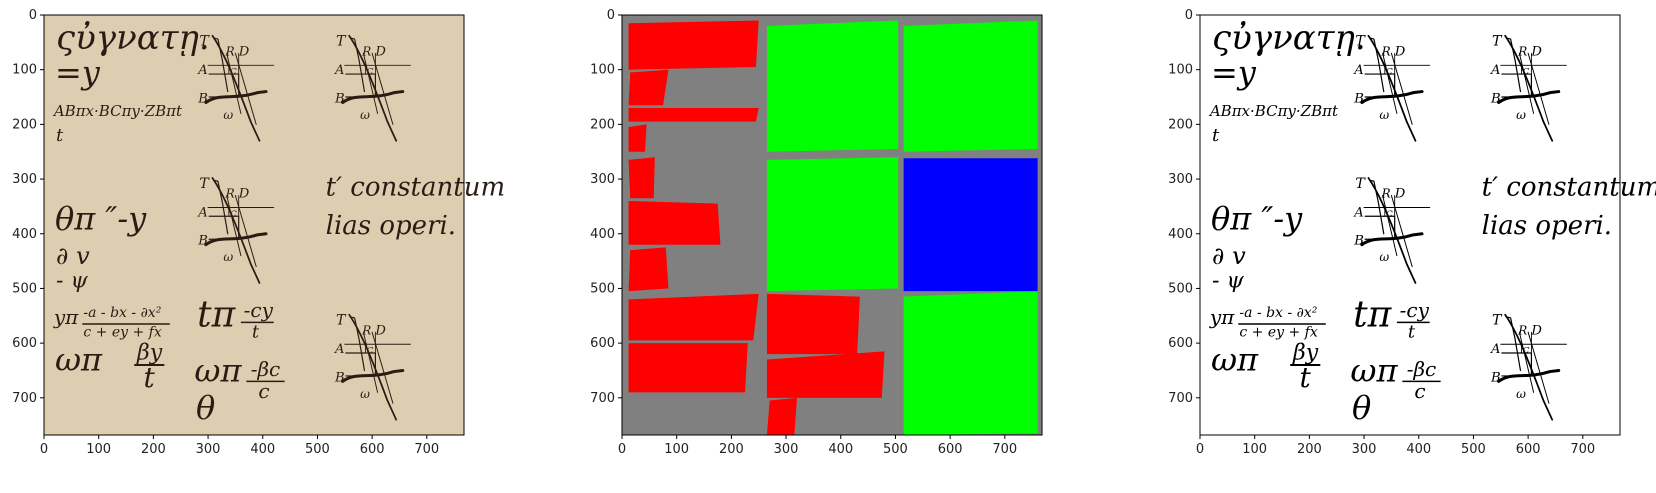 This screenshot has width=1656, height=493. Describe the element at coordinates (44, 449) in the screenshot. I see `x-tick-label: 0` at that location.